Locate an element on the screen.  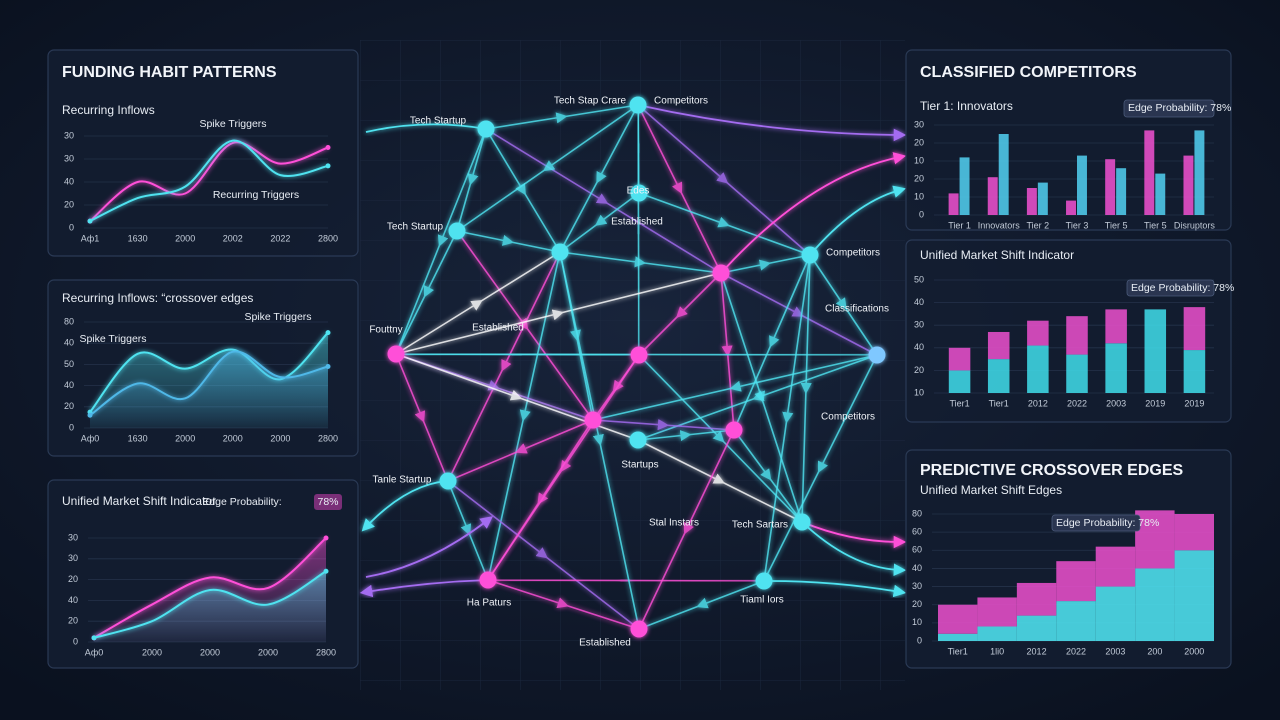
x-tick-label: 2019 is located at coordinates (1155, 403).